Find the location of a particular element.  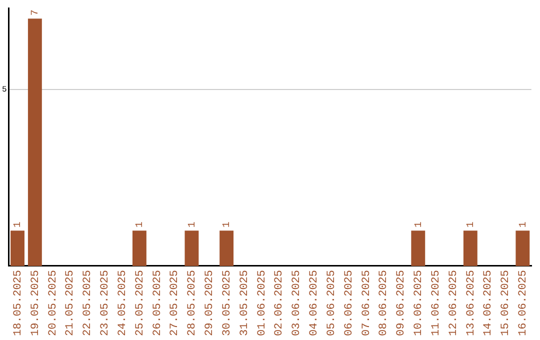

x-tick-label: 13.06.2025 is located at coordinates (471, 303).